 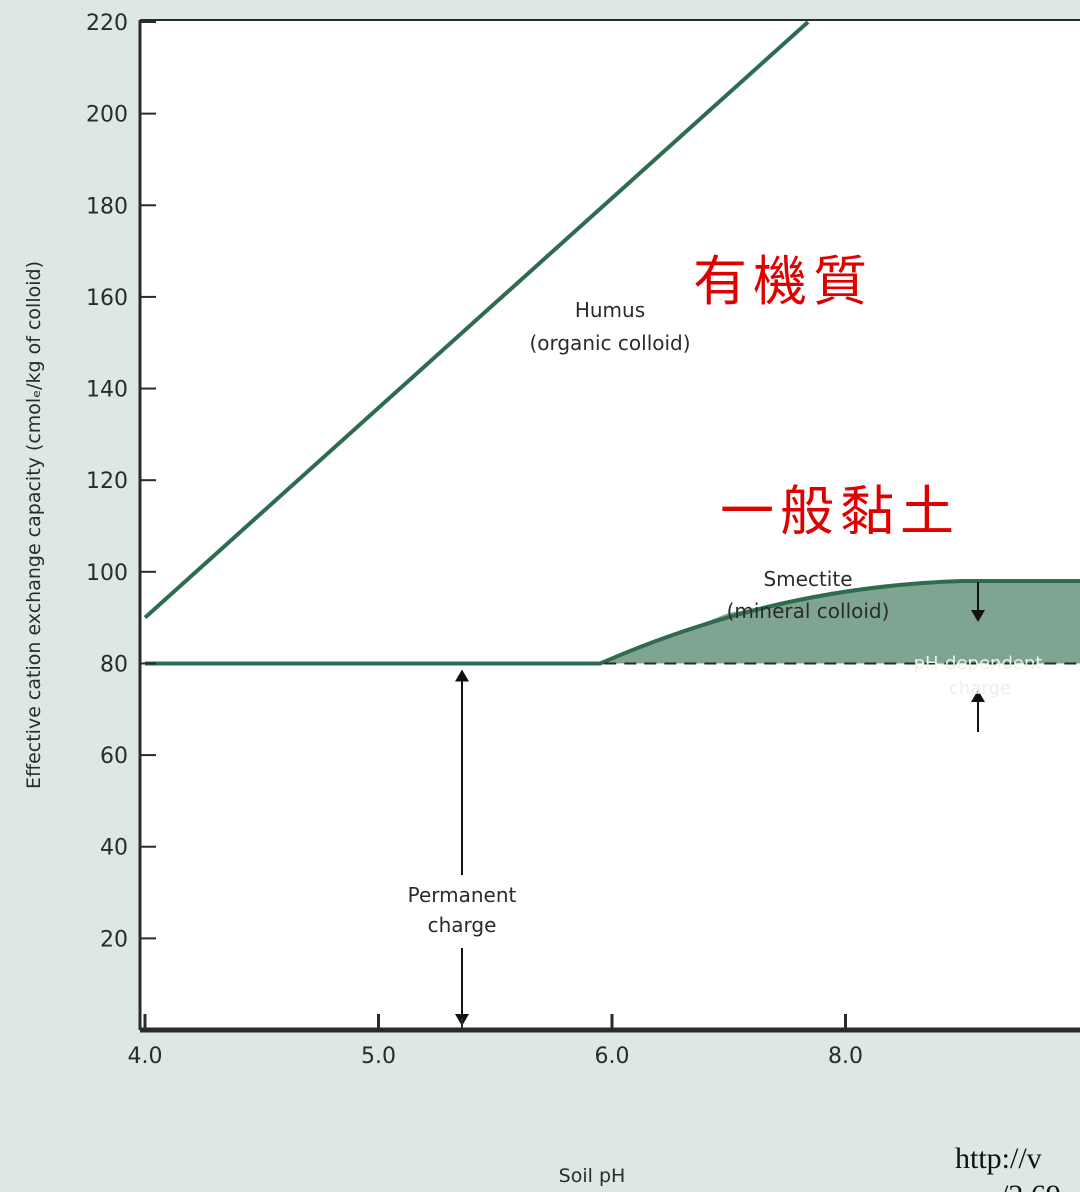 I want to click on source-url-line2: /2.69, so click(x=1030, y=1185).